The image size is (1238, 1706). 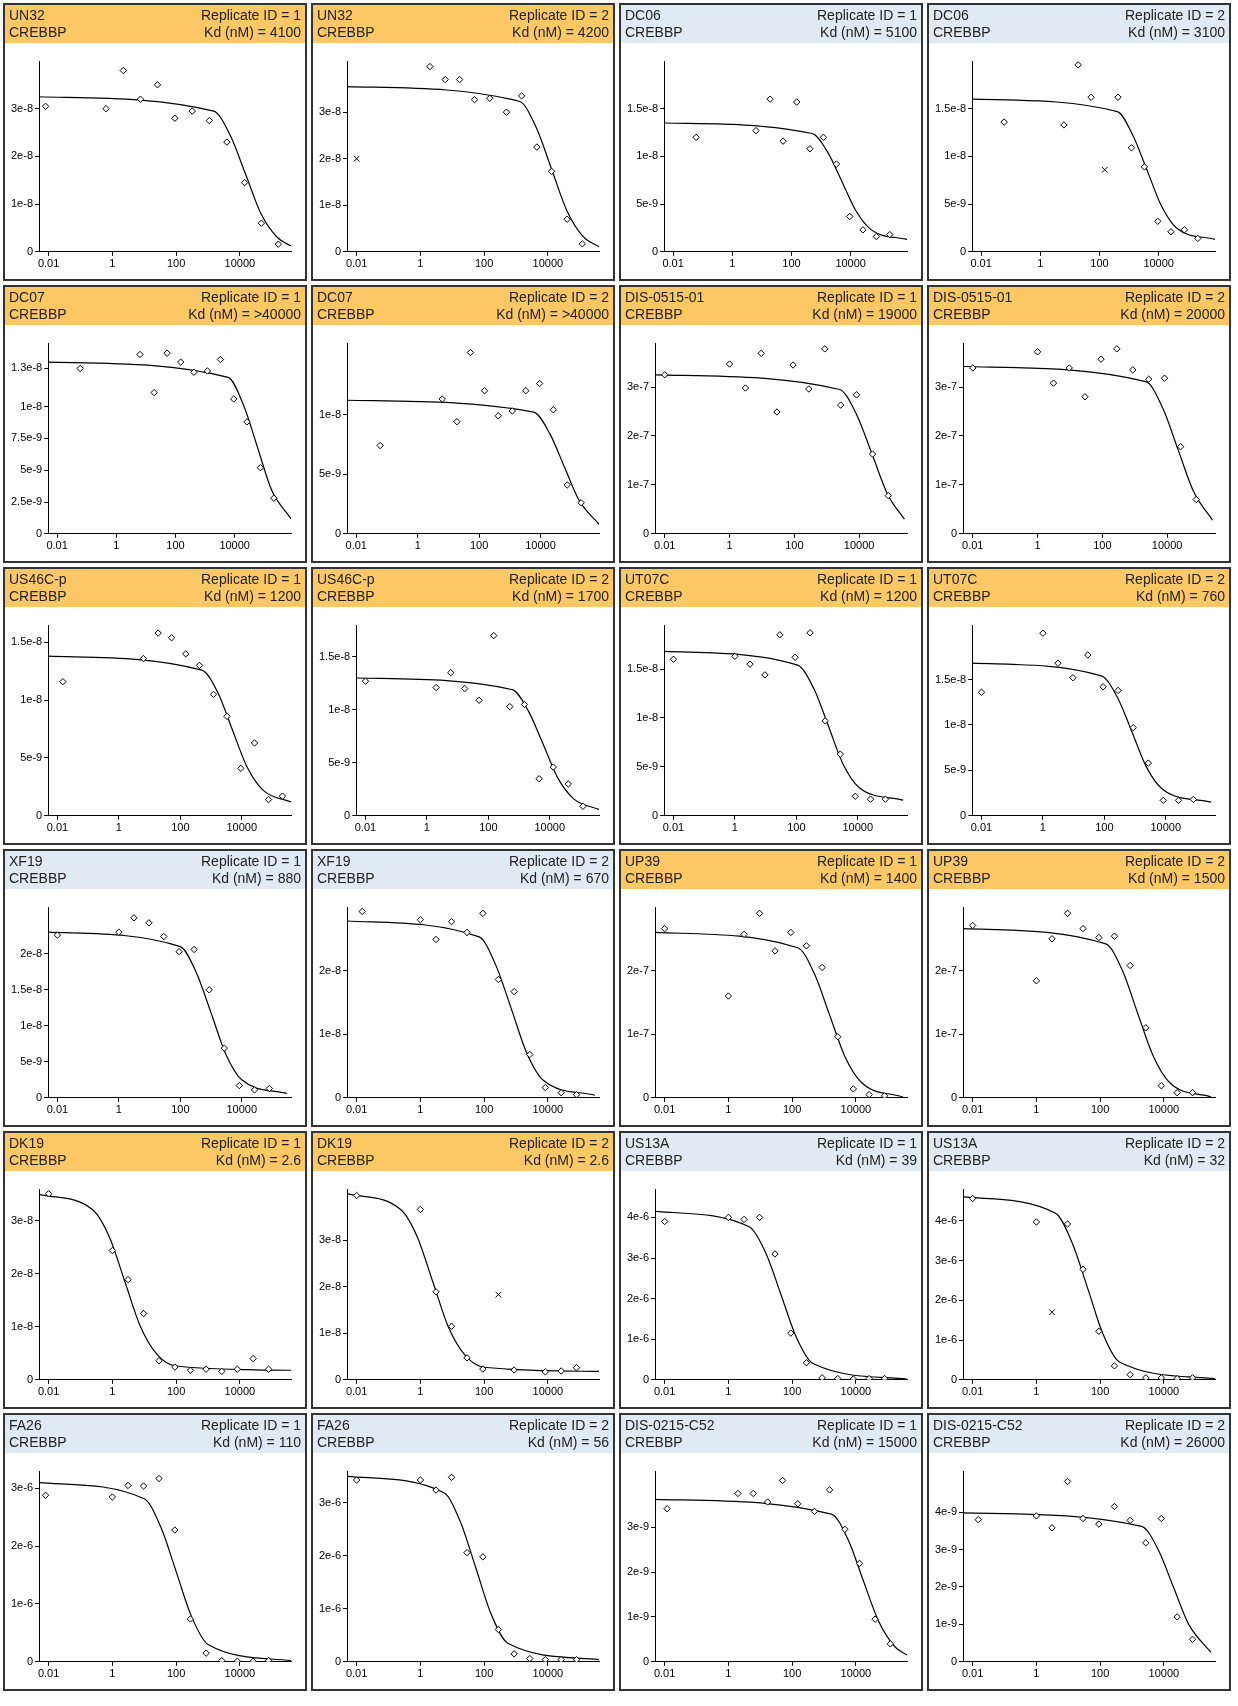 I want to click on y-tick-label: 2e-6, so click(x=22, y=1545).